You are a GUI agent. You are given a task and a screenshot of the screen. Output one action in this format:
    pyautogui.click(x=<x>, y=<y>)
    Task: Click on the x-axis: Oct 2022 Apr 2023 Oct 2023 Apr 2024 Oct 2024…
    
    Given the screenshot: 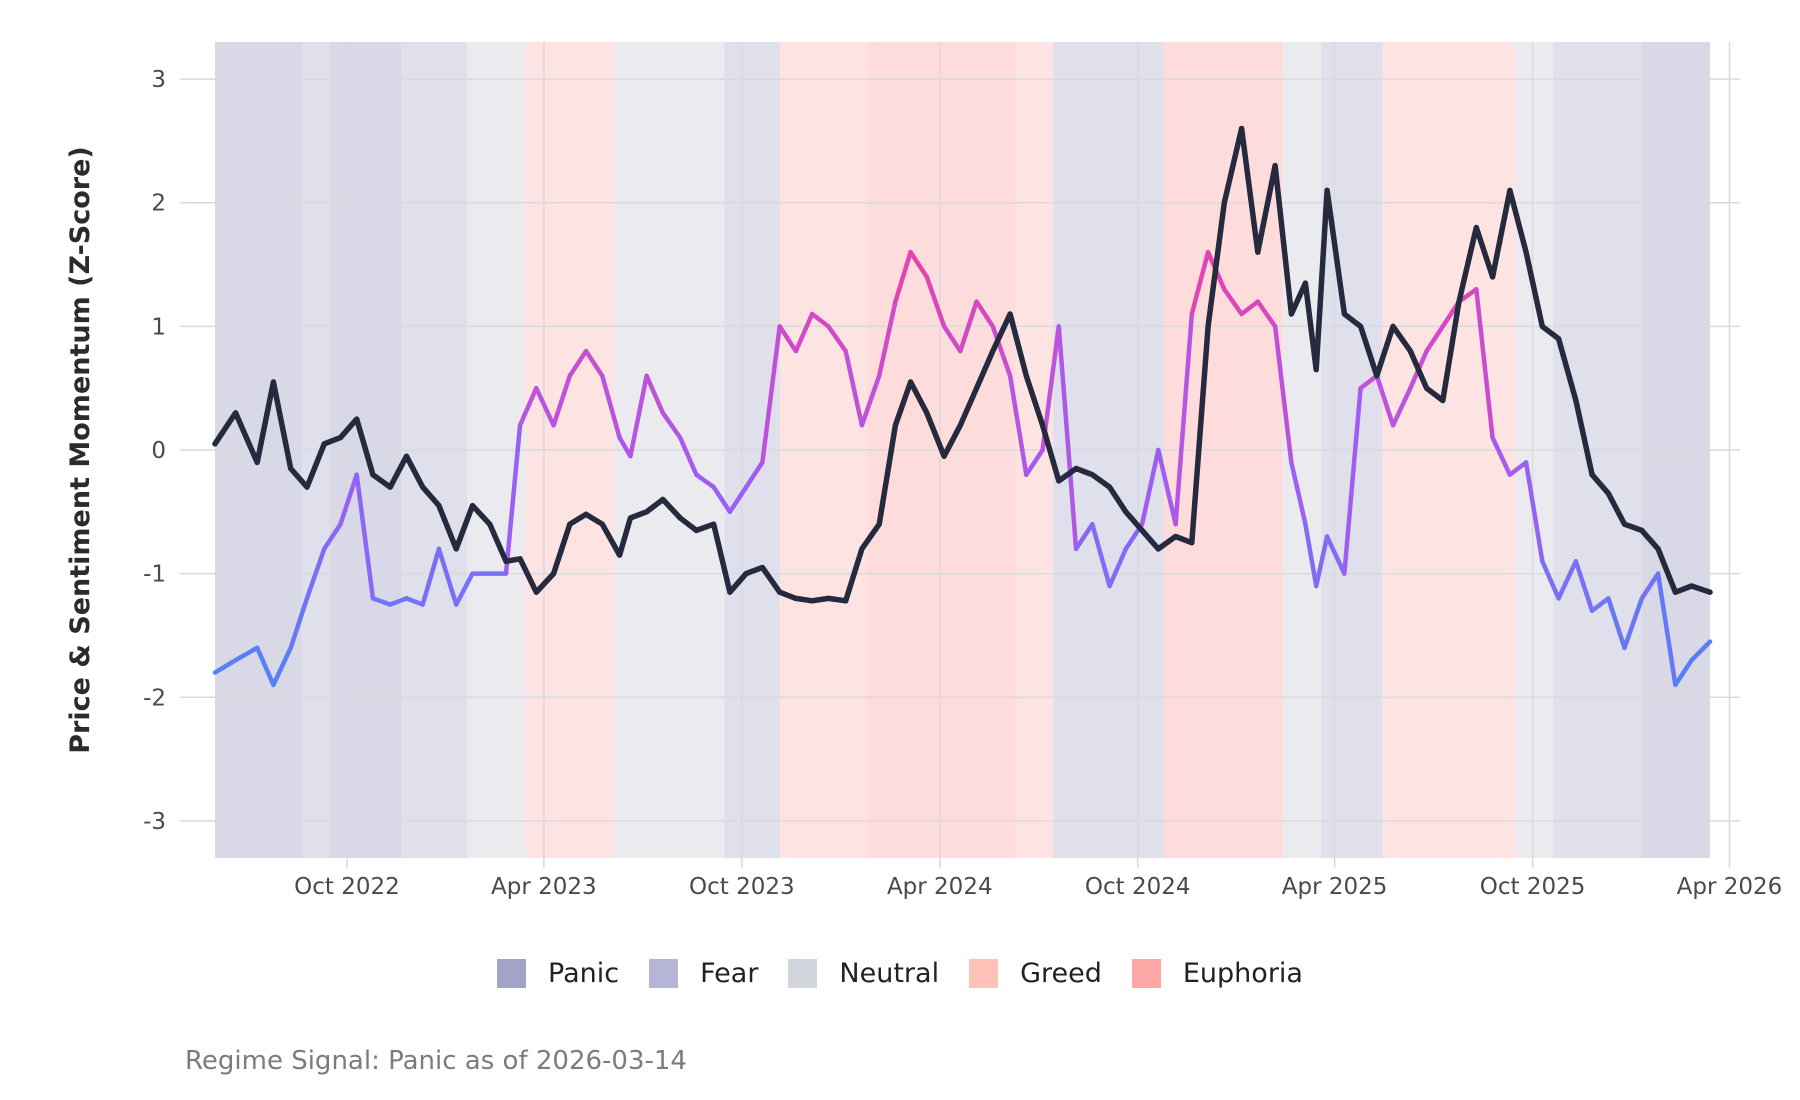 What is the action you would take?
    pyautogui.click(x=1038, y=887)
    